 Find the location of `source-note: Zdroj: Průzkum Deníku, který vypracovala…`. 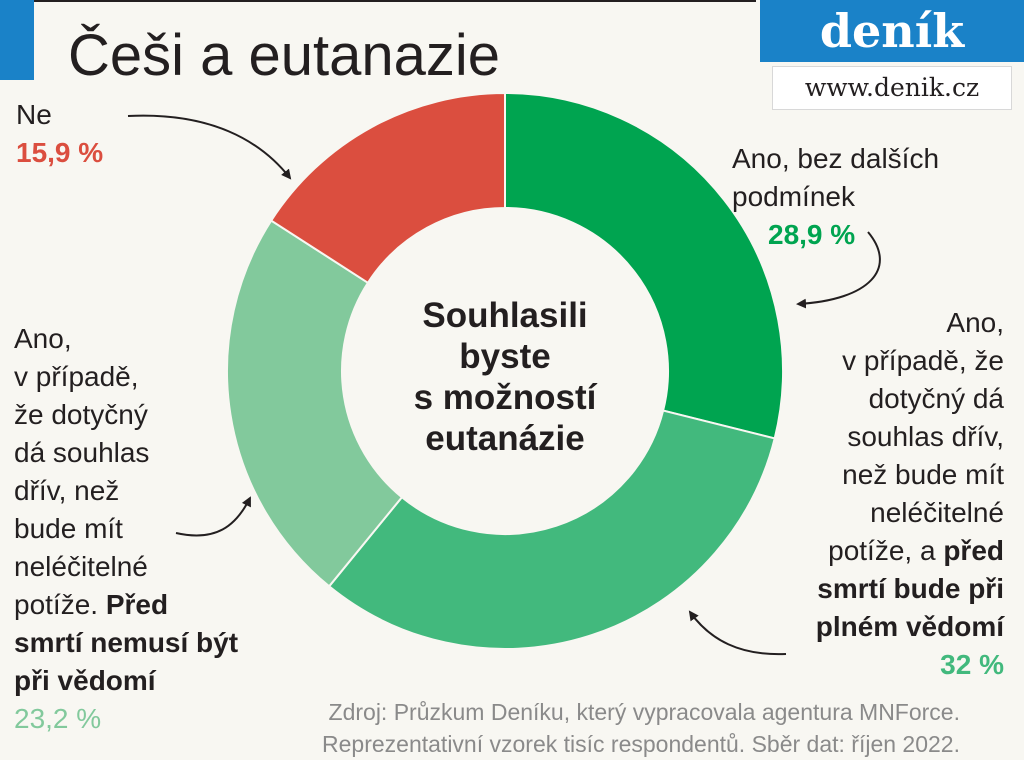

source-note: Zdroj: Průzkum Deníku, který vypracovala… is located at coordinates (580, 728).